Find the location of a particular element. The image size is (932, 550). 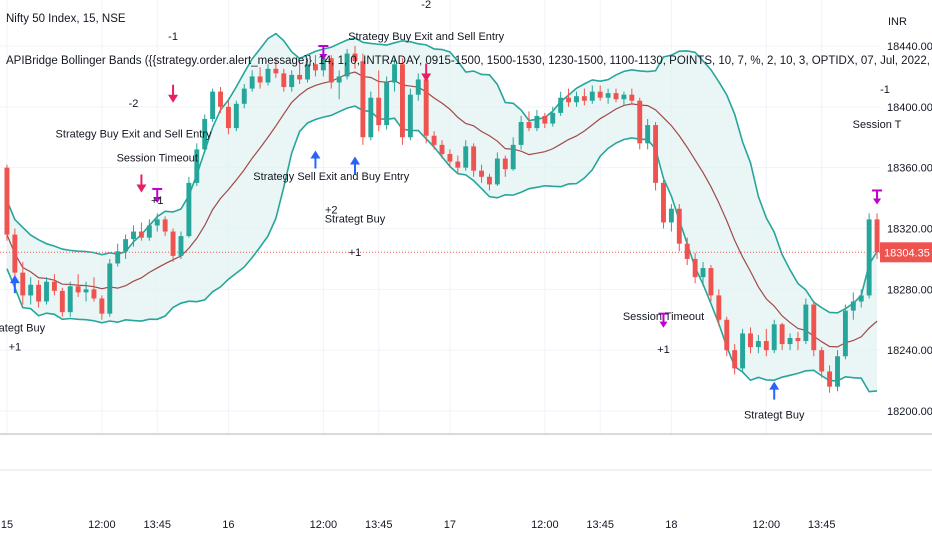

annotation-label: -2 is located at coordinates (426, 5).